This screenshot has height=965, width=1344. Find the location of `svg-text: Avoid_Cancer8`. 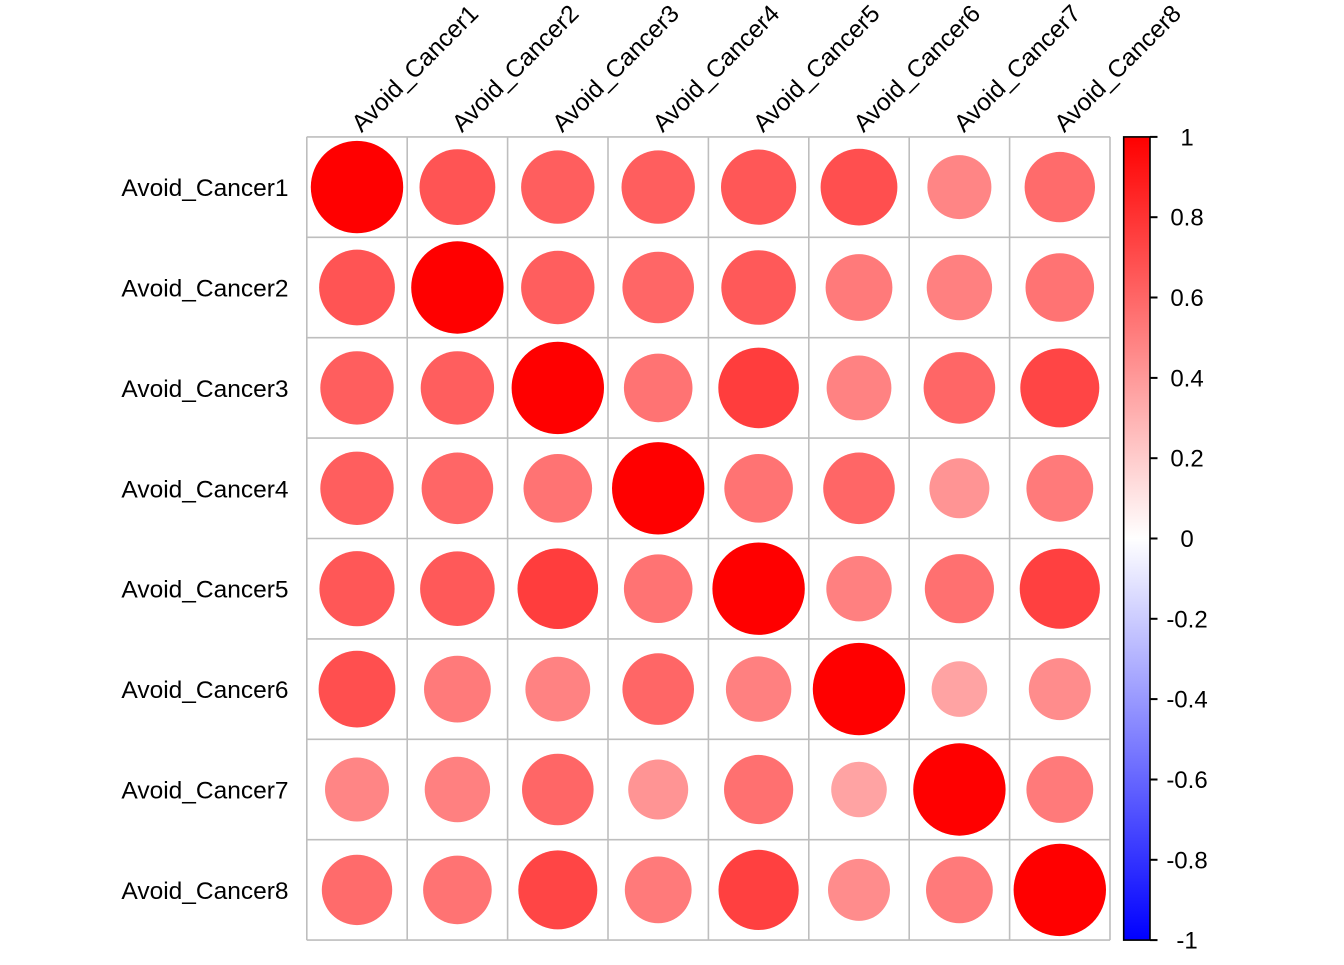

svg-text: Avoid_Cancer8 is located at coordinates (204, 891).